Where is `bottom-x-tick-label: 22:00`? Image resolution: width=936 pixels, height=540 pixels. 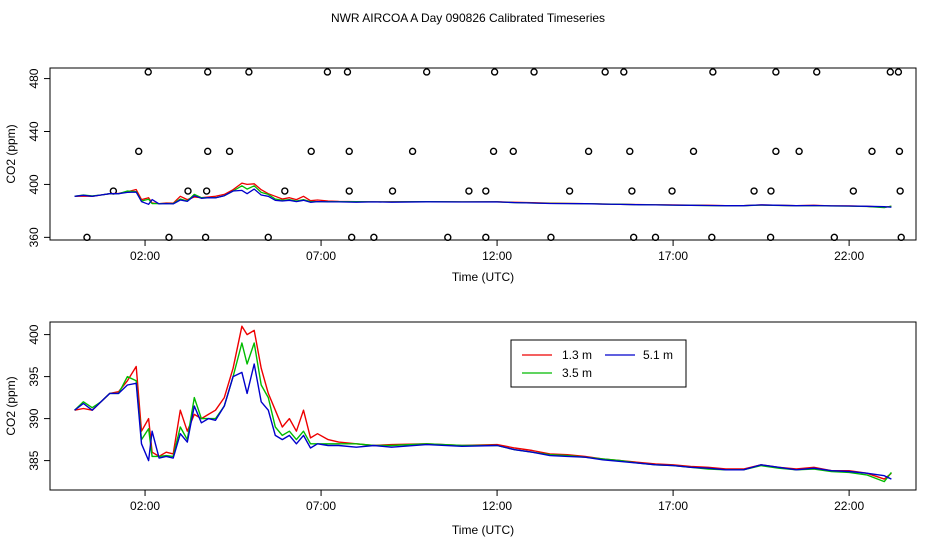
bottom-x-tick-label: 22:00 is located at coordinates (849, 506).